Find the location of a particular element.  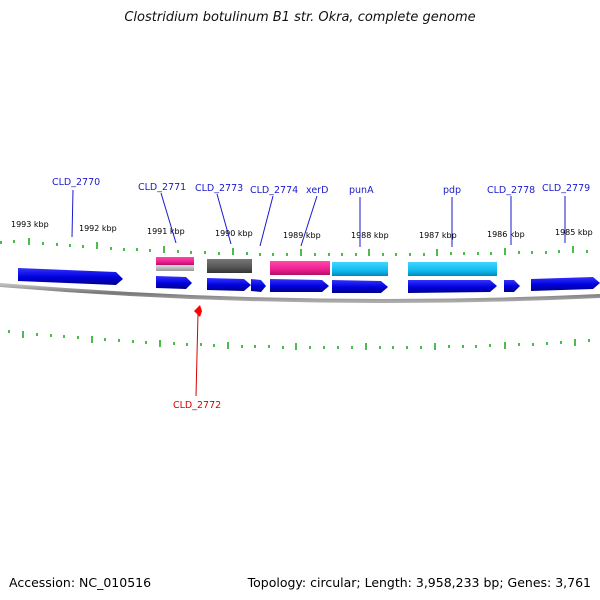

gene-label-cld-2773: CLD_2773 is located at coordinates (219, 188).